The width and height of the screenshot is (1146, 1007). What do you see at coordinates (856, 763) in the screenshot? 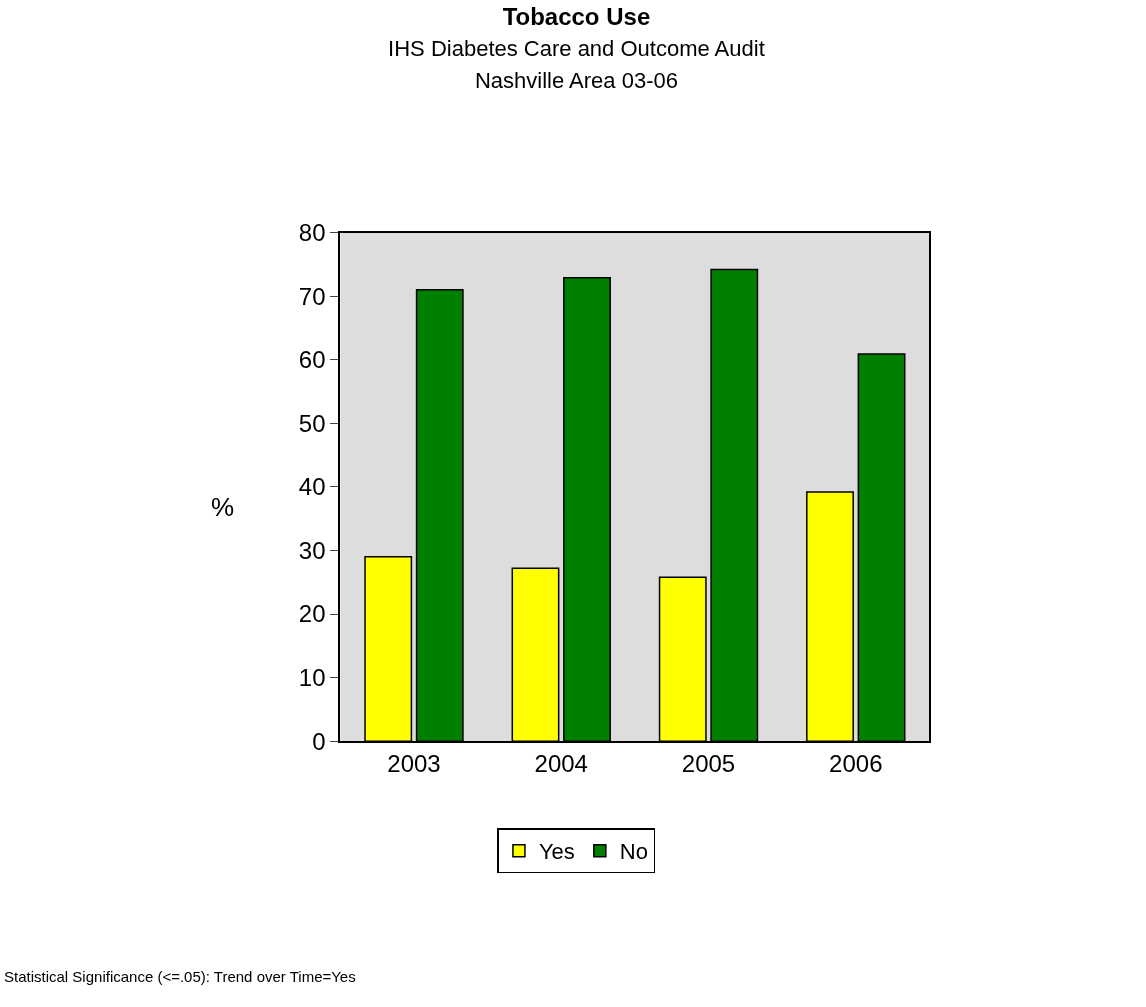
I see `x-tick-label: 2006` at bounding box center [856, 763].